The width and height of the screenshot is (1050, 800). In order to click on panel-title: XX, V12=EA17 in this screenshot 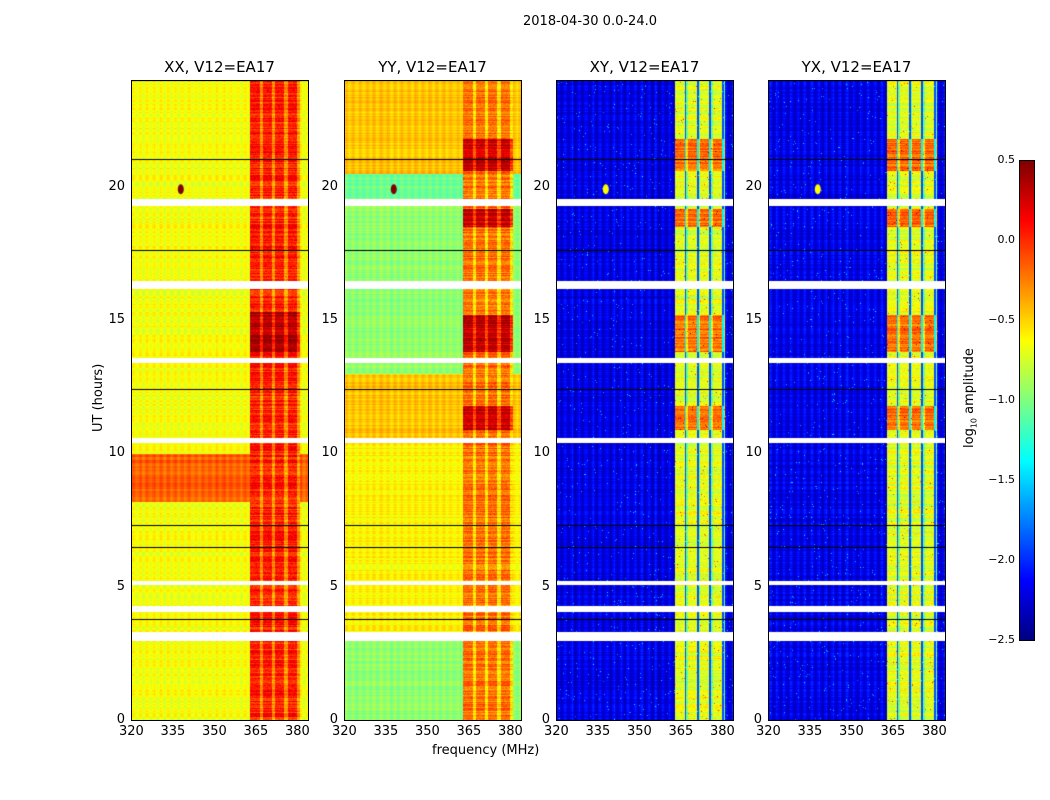, I will do `click(219, 67)`.